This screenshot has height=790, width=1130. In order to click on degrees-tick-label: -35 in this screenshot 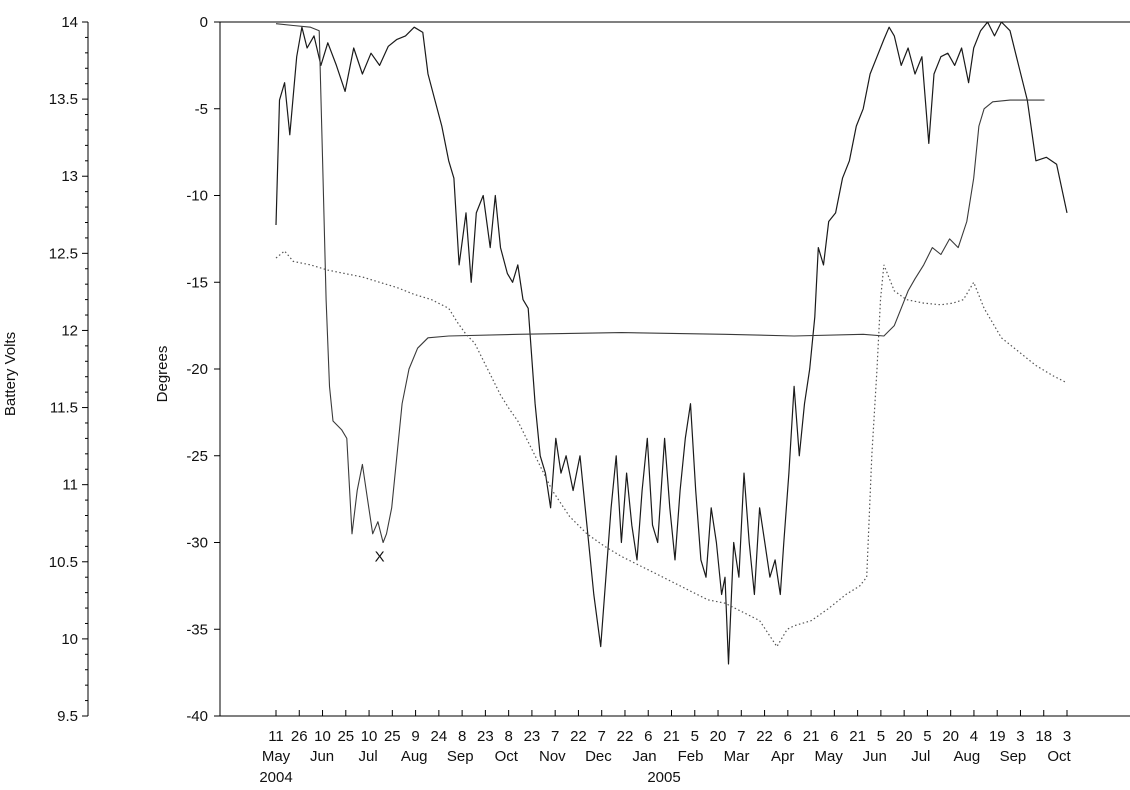, I will do `click(197, 629)`.